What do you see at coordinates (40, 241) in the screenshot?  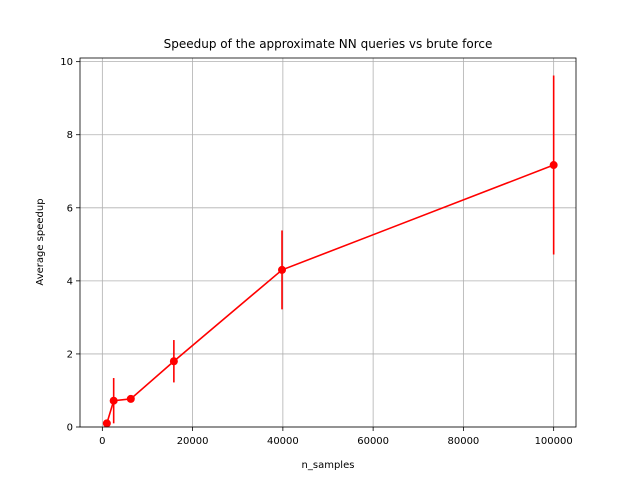 I see `y-axis-label: Average speedup` at bounding box center [40, 241].